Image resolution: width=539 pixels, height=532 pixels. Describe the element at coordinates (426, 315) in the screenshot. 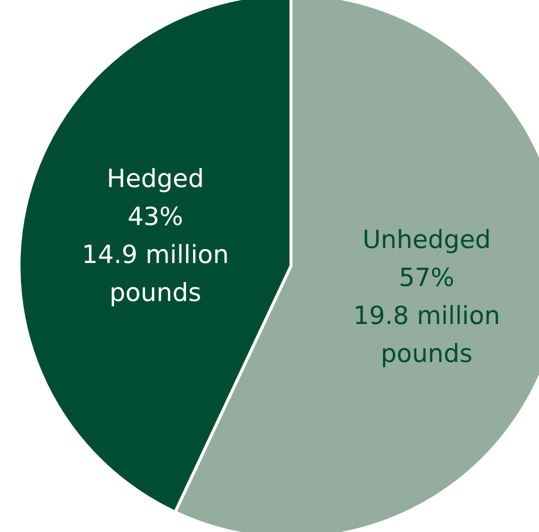

I see `data-label: 57% 19.8 million pounds` at that location.